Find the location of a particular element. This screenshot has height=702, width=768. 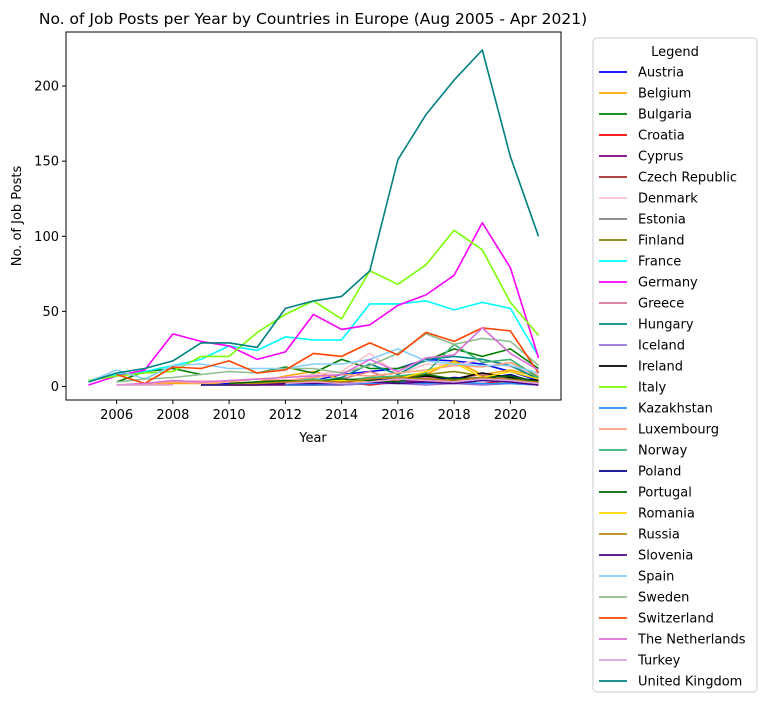

series-line-france is located at coordinates (314, 341).